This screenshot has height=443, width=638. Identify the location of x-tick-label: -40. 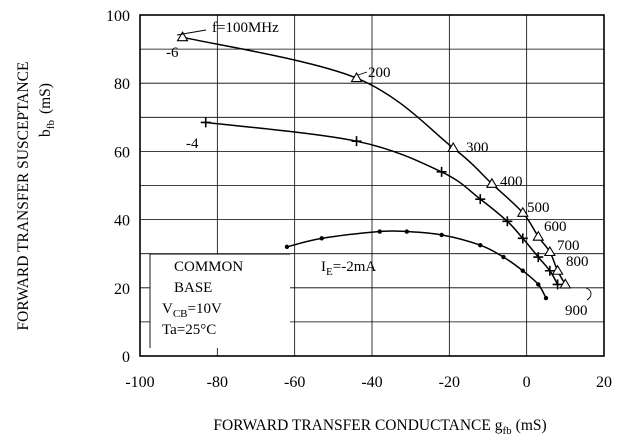
(371, 382).